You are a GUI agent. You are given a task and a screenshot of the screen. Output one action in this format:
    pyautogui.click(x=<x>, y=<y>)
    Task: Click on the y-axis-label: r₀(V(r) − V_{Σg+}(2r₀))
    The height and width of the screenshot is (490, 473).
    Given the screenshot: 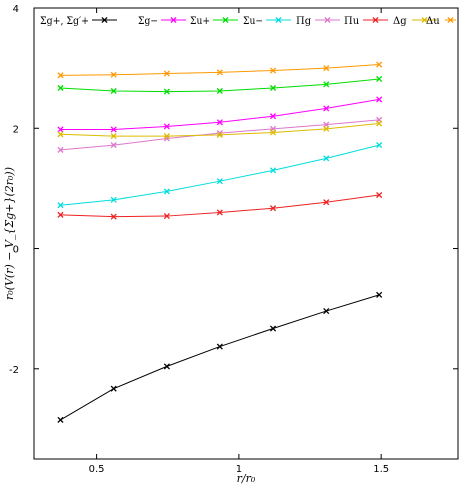 What is the action you would take?
    pyautogui.click(x=9, y=233)
    